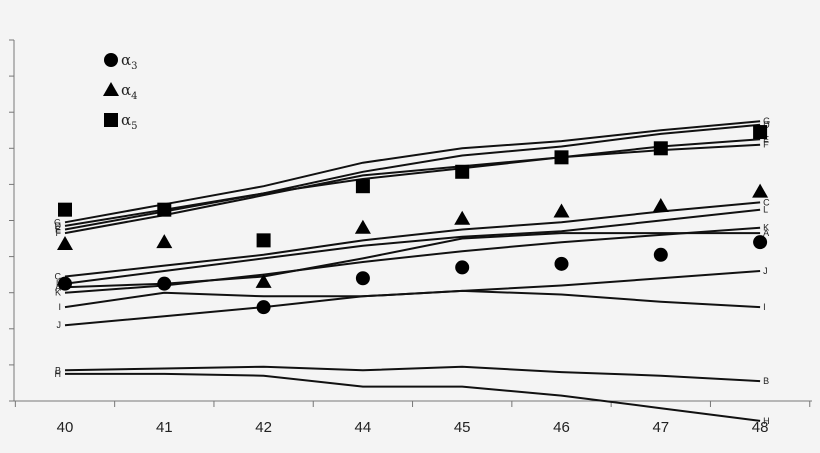 Image resolution: width=820 pixels, height=453 pixels. I want to click on line-label-end-E: E, so click(766, 139).